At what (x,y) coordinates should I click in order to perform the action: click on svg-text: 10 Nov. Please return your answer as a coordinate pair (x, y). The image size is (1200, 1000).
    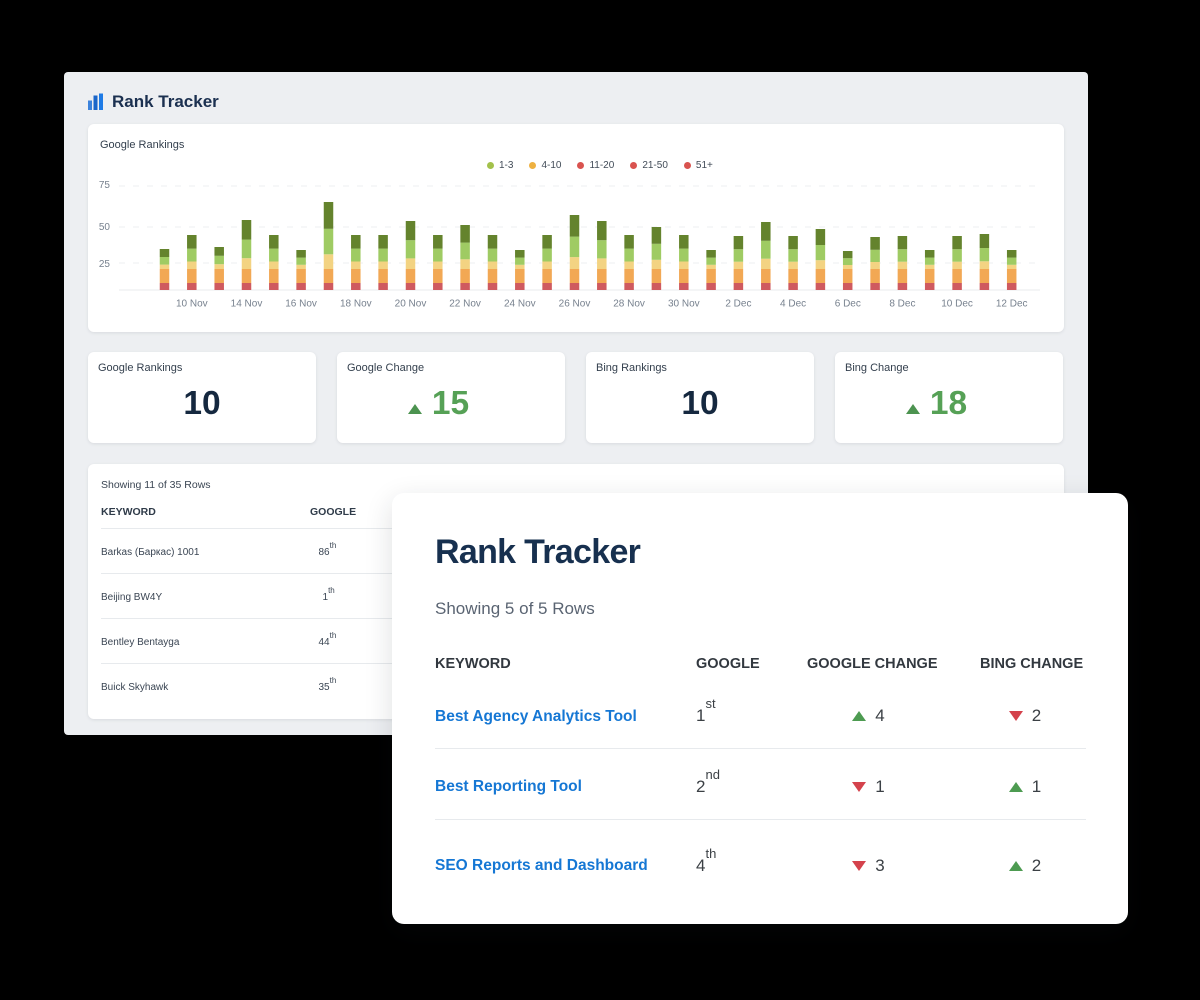
    Looking at the image, I should click on (192, 304).